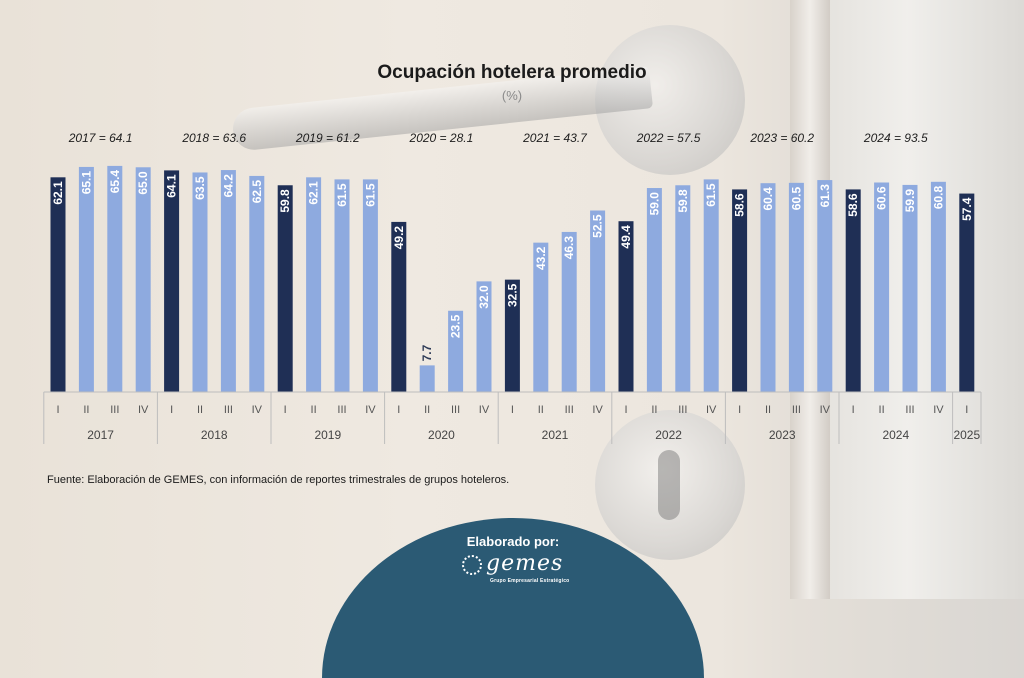  I want to click on bar-value-label: 49.2, so click(399, 238).